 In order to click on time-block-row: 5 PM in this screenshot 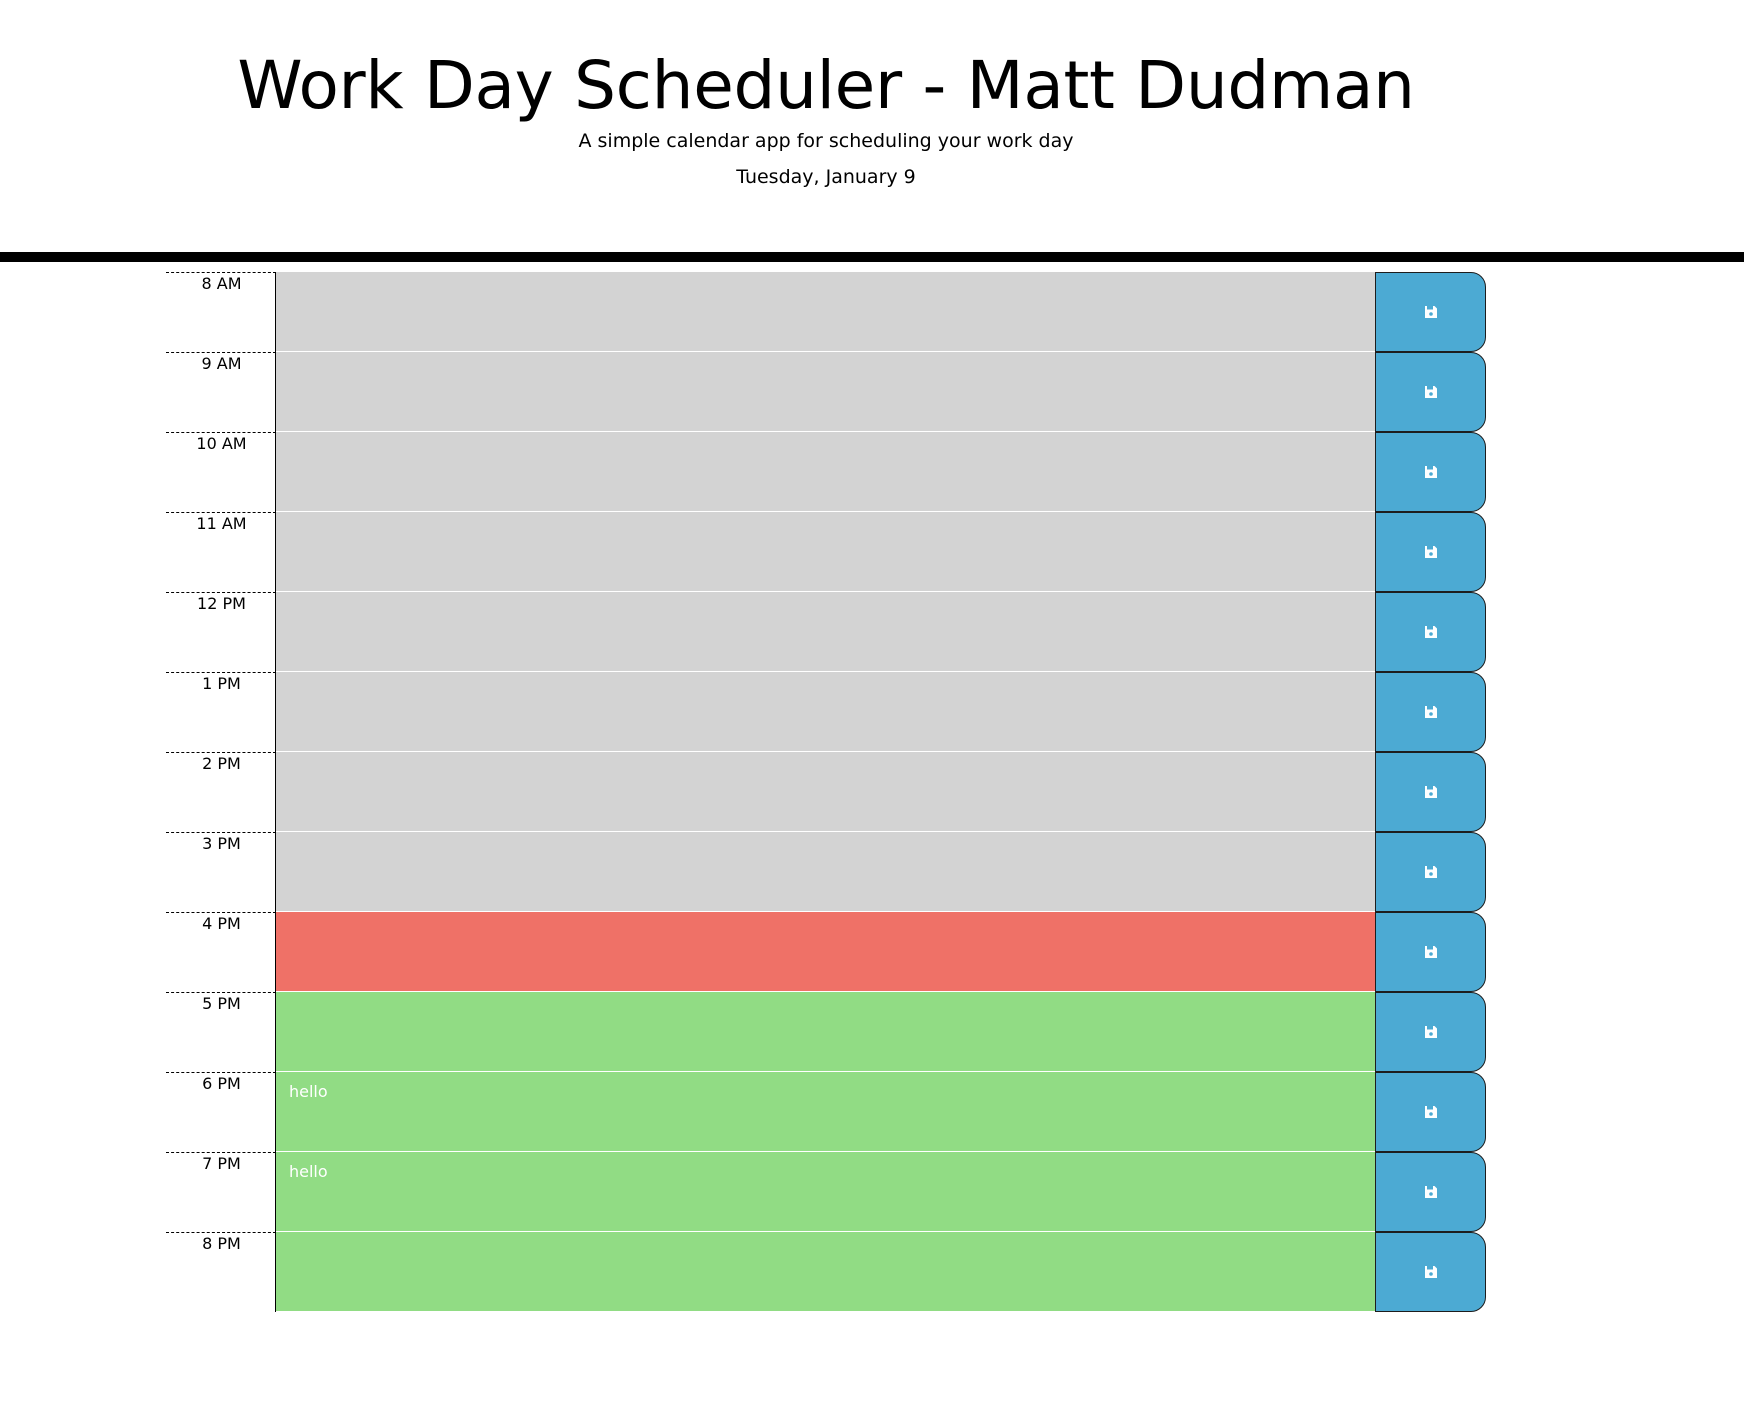, I will do `click(826, 1032)`.